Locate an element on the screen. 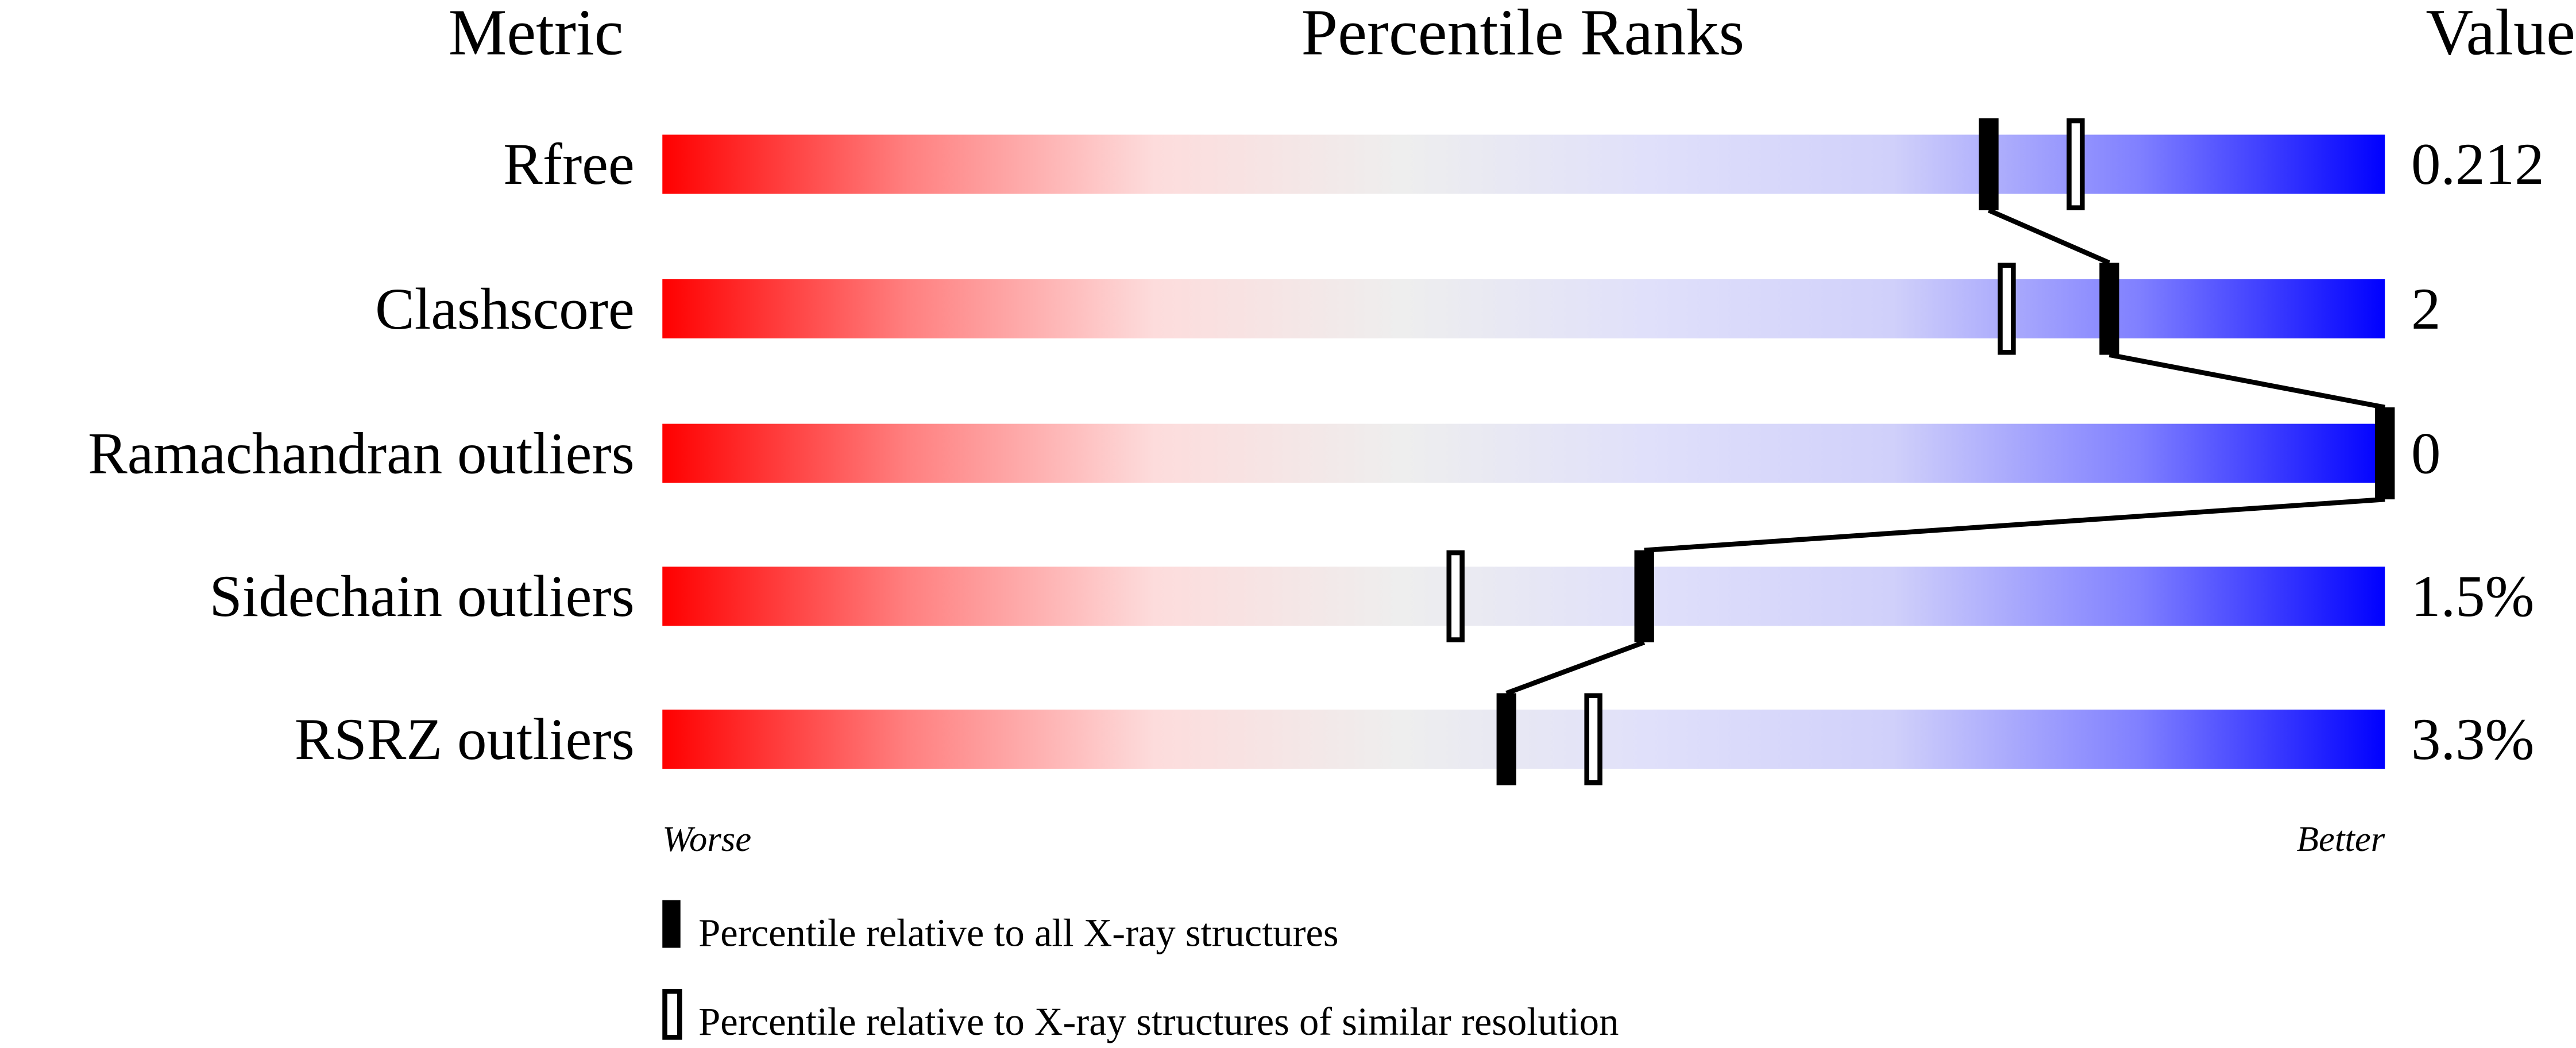 This screenshot has width=2576, height=1048. metric-value: 0.212 is located at coordinates (2477, 164).